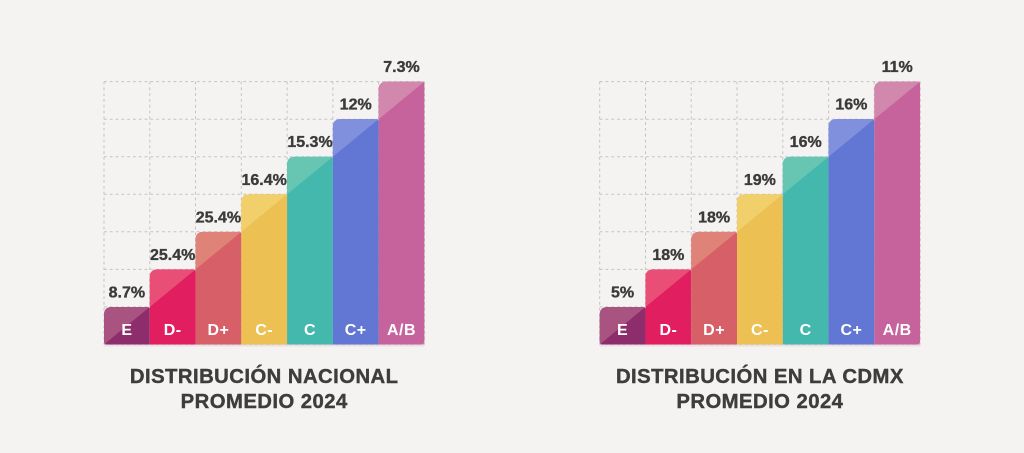  Describe the element at coordinates (127, 292) in the screenshot. I see `svg-text: 8.7%` at that location.